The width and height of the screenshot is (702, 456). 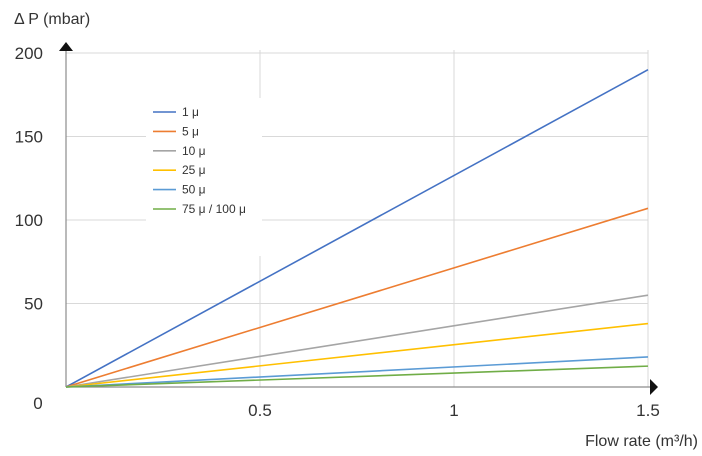 What do you see at coordinates (194, 170) in the screenshot?
I see `legend-label: 25 μ` at bounding box center [194, 170].